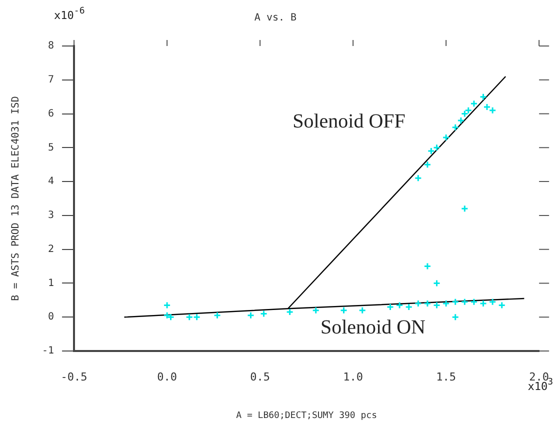  What do you see at coordinates (74, 377) in the screenshot?
I see `x-tick-label: -0.5` at bounding box center [74, 377].